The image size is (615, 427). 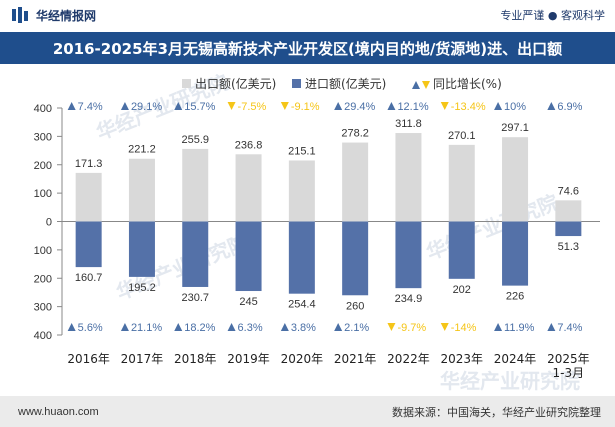 What do you see at coordinates (195, 359) in the screenshot?
I see `x-tick-label: 2018年` at bounding box center [195, 359].